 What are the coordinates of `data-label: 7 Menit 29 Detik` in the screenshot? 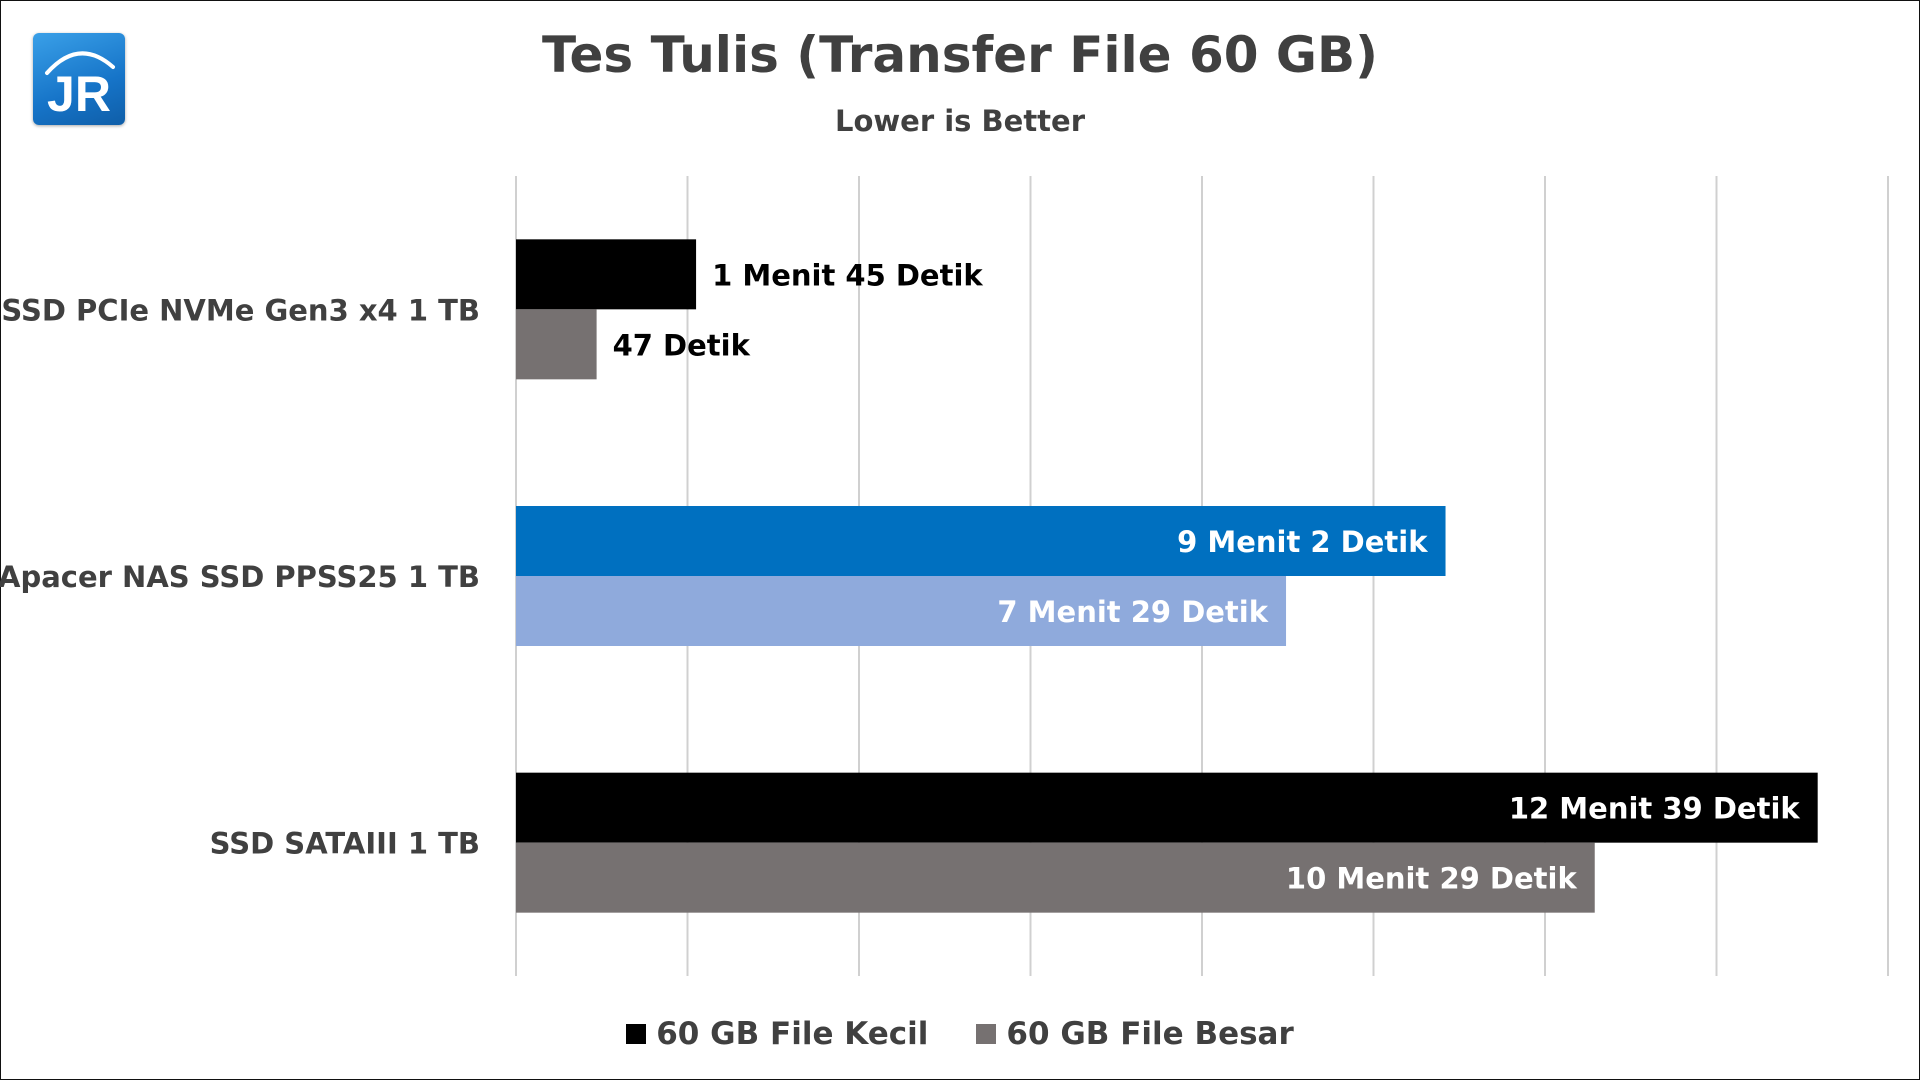 It's located at (1132, 612).